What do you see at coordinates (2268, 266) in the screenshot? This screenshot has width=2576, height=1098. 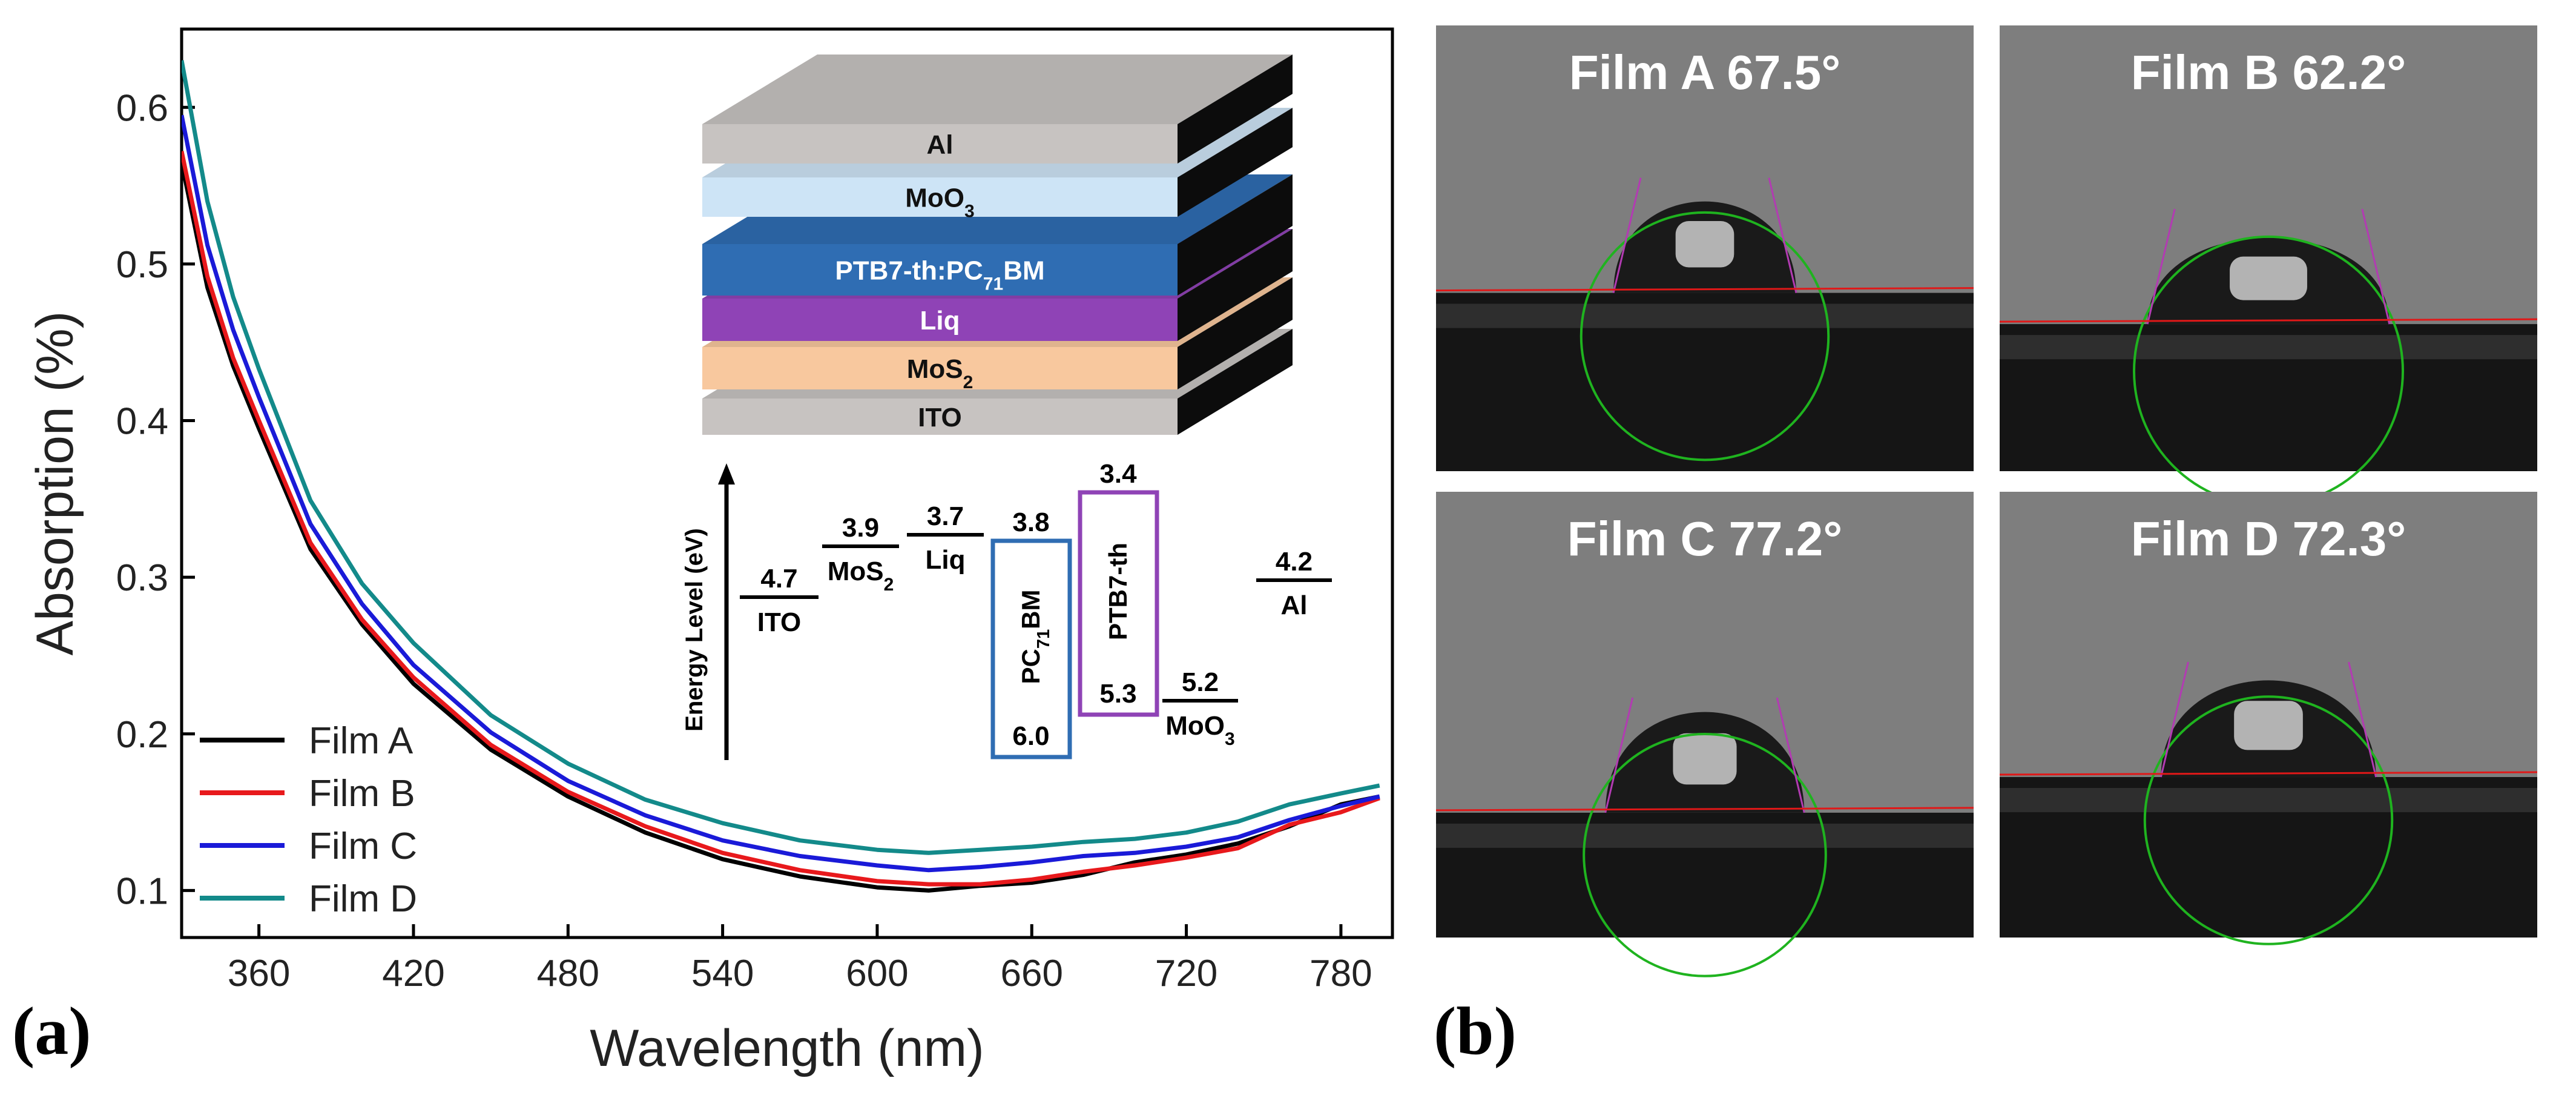 I see `contact-angle-image-film-b: Film B 62.2°` at bounding box center [2268, 266].